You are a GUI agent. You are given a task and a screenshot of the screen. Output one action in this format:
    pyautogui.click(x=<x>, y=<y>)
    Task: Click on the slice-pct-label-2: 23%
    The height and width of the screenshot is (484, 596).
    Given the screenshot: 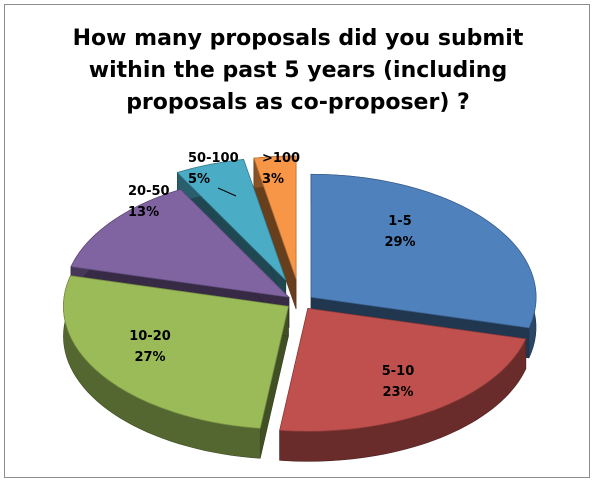 What is the action you would take?
    pyautogui.click(x=397, y=392)
    